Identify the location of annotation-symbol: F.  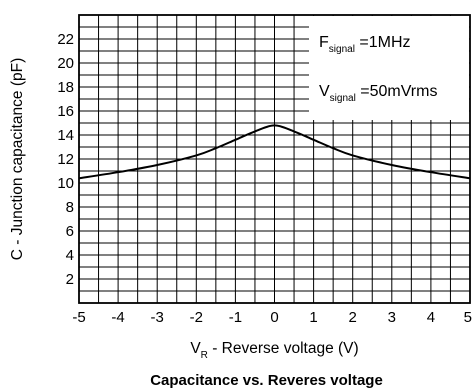
(324, 42).